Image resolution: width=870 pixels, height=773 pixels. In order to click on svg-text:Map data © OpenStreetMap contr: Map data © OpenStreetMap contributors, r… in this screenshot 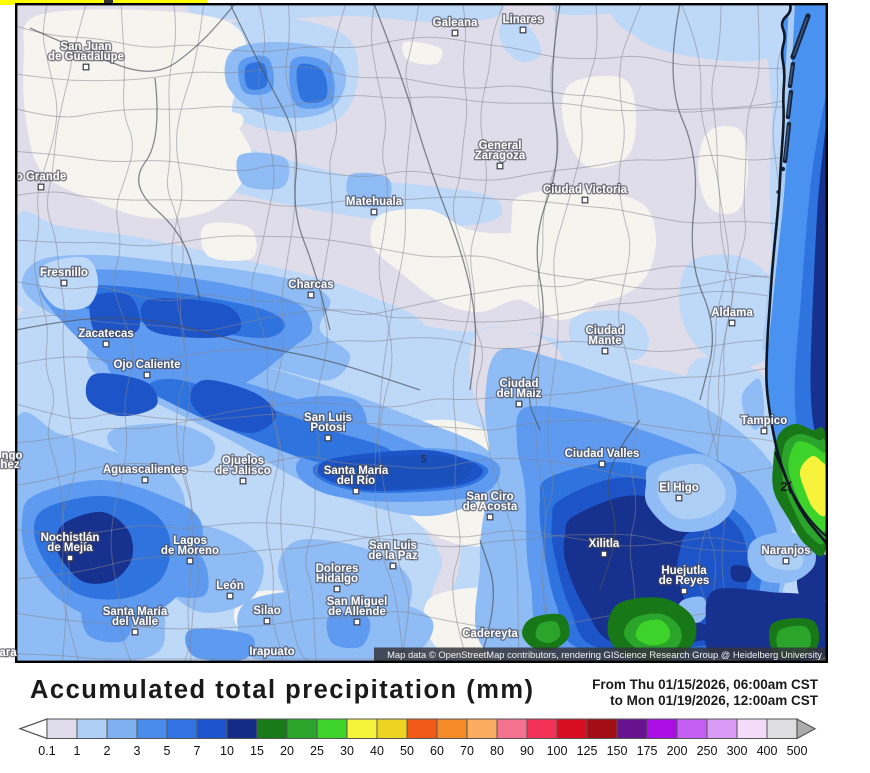, I will do `click(604, 654)`.